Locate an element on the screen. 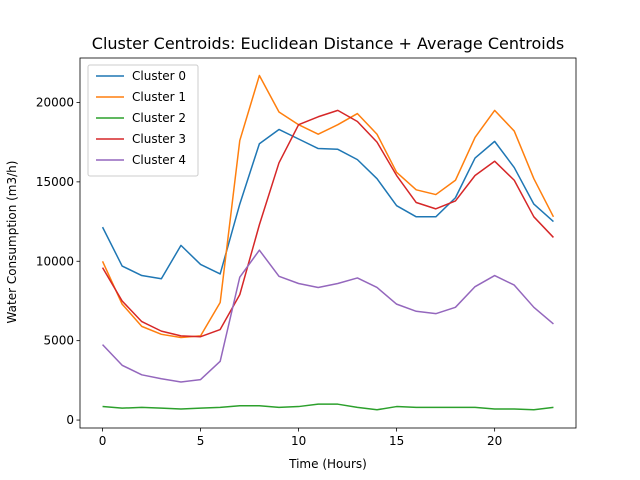  x-tick-label: 20 is located at coordinates (494, 441).